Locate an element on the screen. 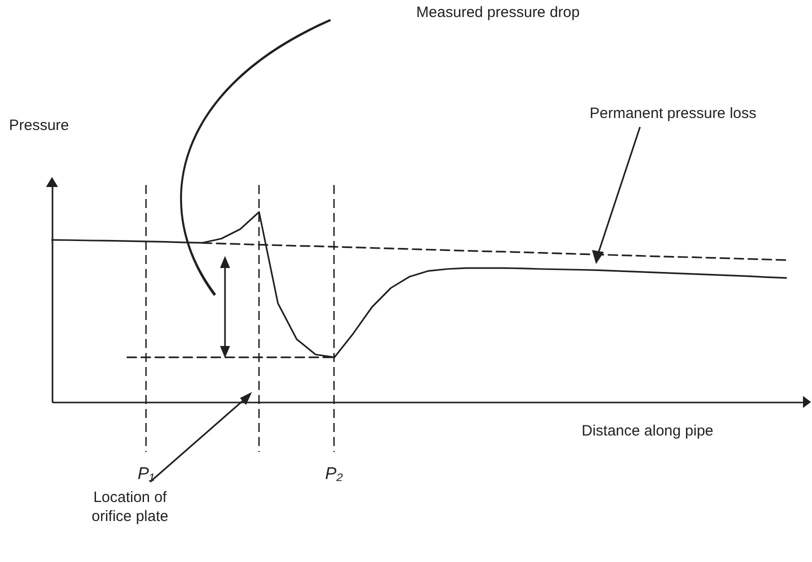 Image resolution: width=812 pixels, height=562 pixels. x-axis-title: Distance along pipe is located at coordinates (648, 431).